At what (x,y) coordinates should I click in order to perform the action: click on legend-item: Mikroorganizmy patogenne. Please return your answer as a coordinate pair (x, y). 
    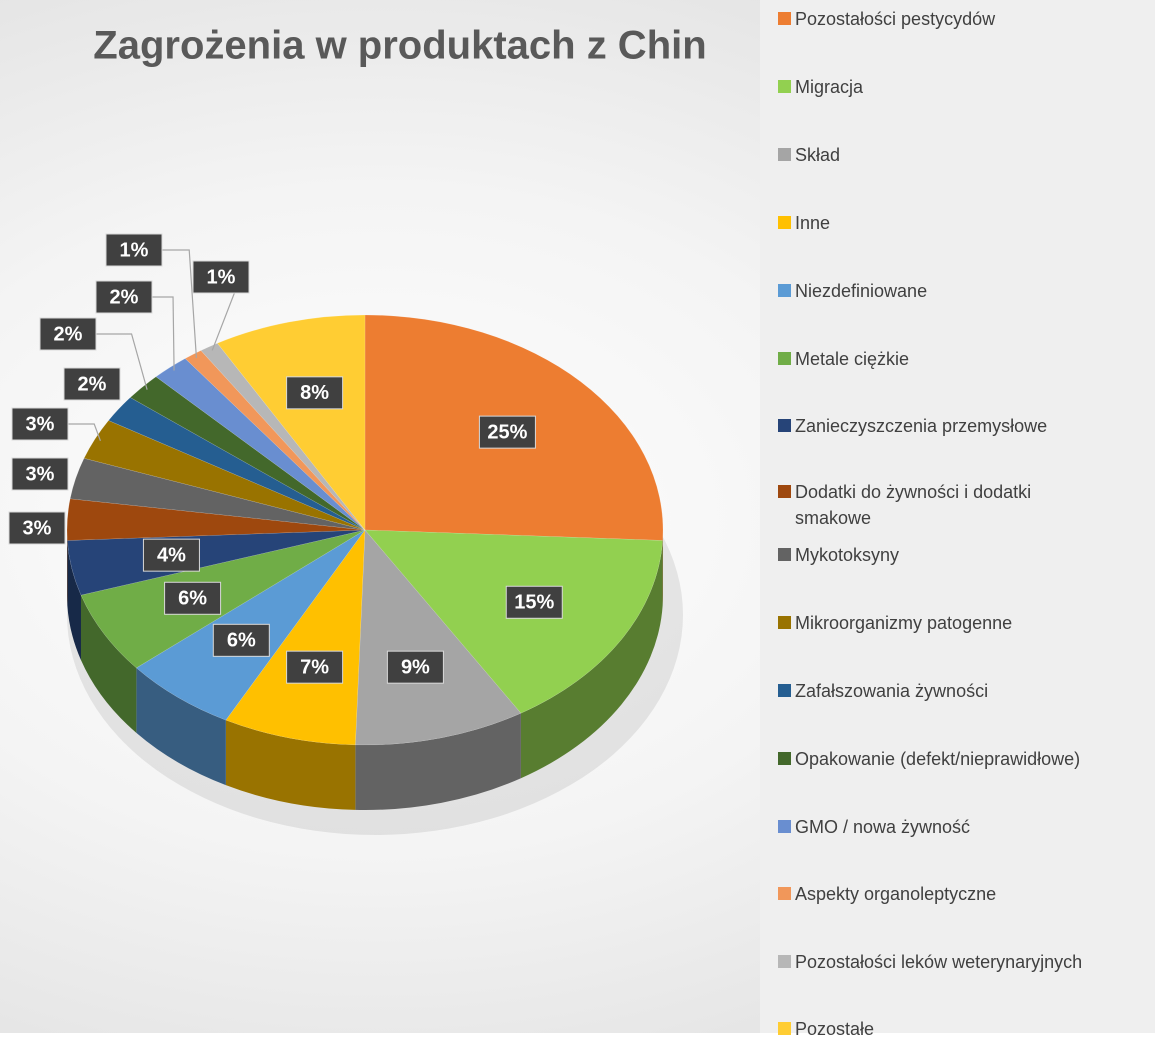
    Looking at the image, I should click on (963, 623).